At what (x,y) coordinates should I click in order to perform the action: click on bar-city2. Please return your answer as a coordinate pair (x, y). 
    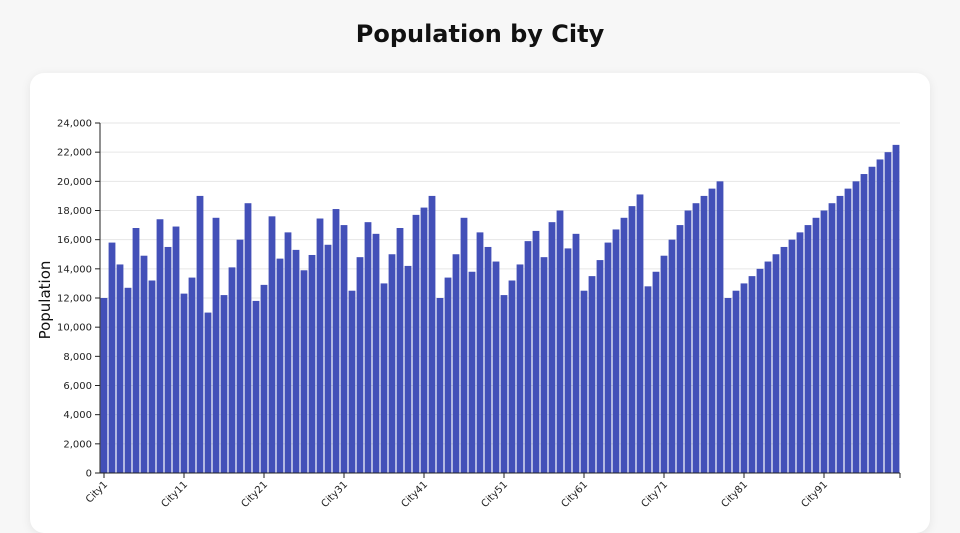
    Looking at the image, I should click on (112, 357).